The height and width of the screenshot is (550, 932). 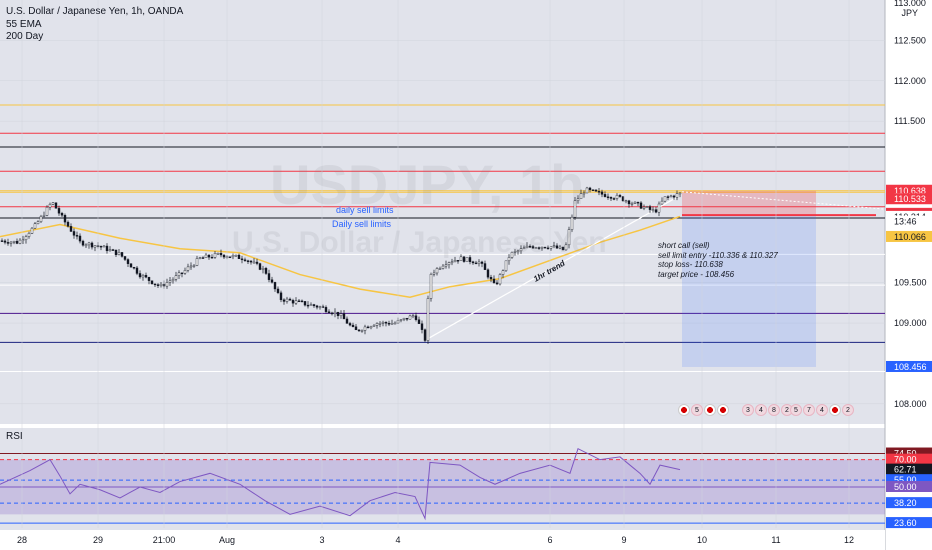 I want to click on sma-indicator-label: 200 Day, so click(x=25, y=36).